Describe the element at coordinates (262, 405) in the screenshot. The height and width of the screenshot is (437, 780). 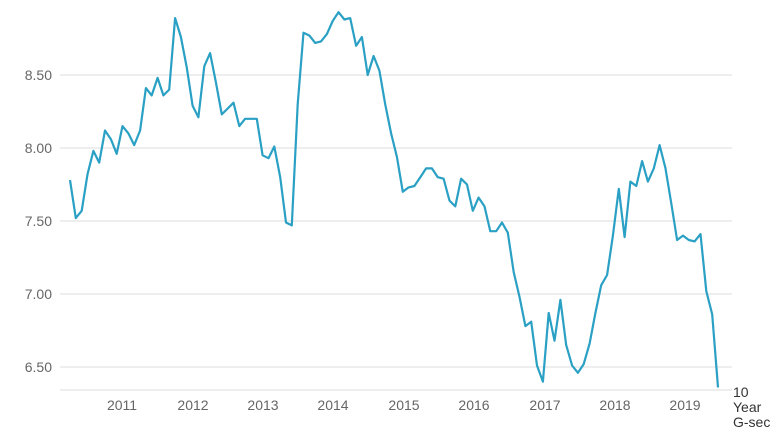
I see `x-tick-label: 2013` at that location.